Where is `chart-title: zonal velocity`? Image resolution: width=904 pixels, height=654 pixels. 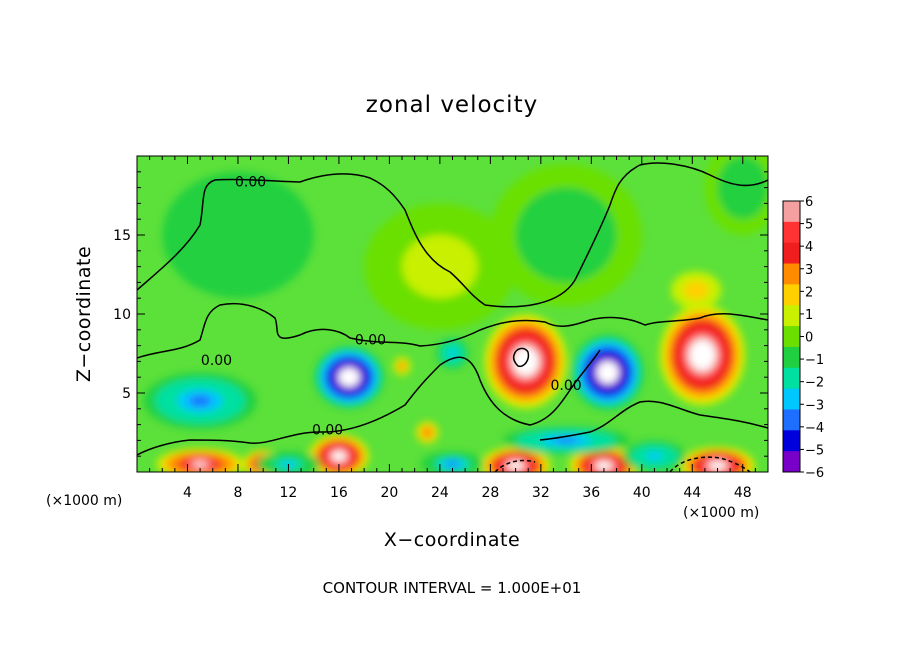 chart-title: zonal velocity is located at coordinates (452, 105).